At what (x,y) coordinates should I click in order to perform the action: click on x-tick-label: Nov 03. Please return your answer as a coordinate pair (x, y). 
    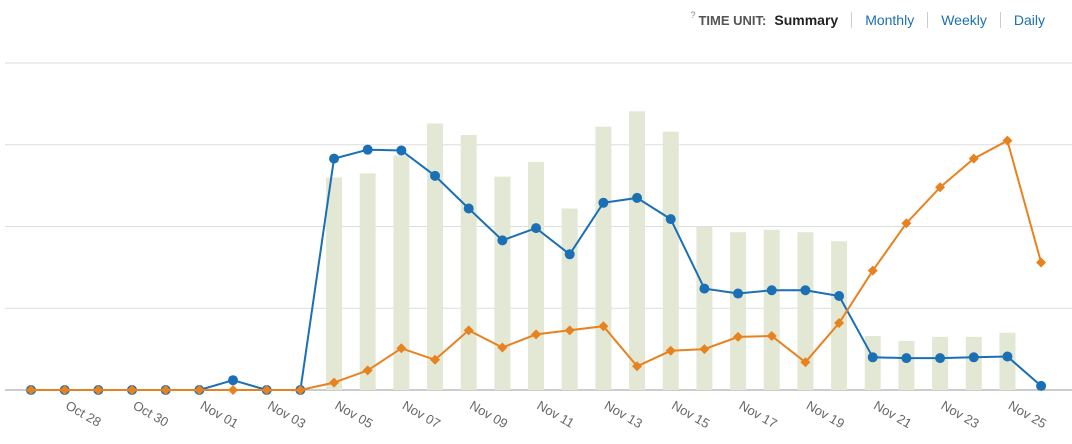
    Looking at the image, I should click on (286, 415).